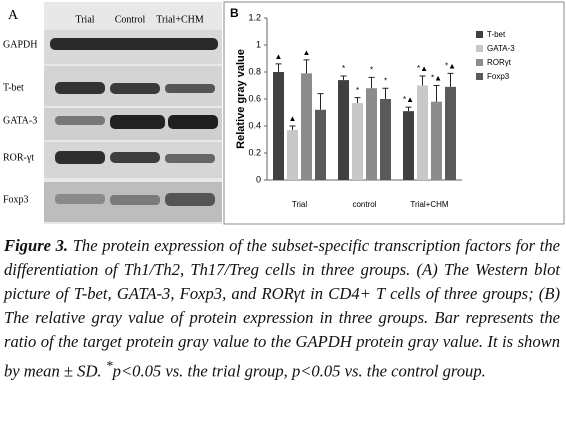 The height and width of the screenshot is (429, 566). What do you see at coordinates (36, 245) in the screenshot?
I see `caption-label: Figure 3.` at bounding box center [36, 245].